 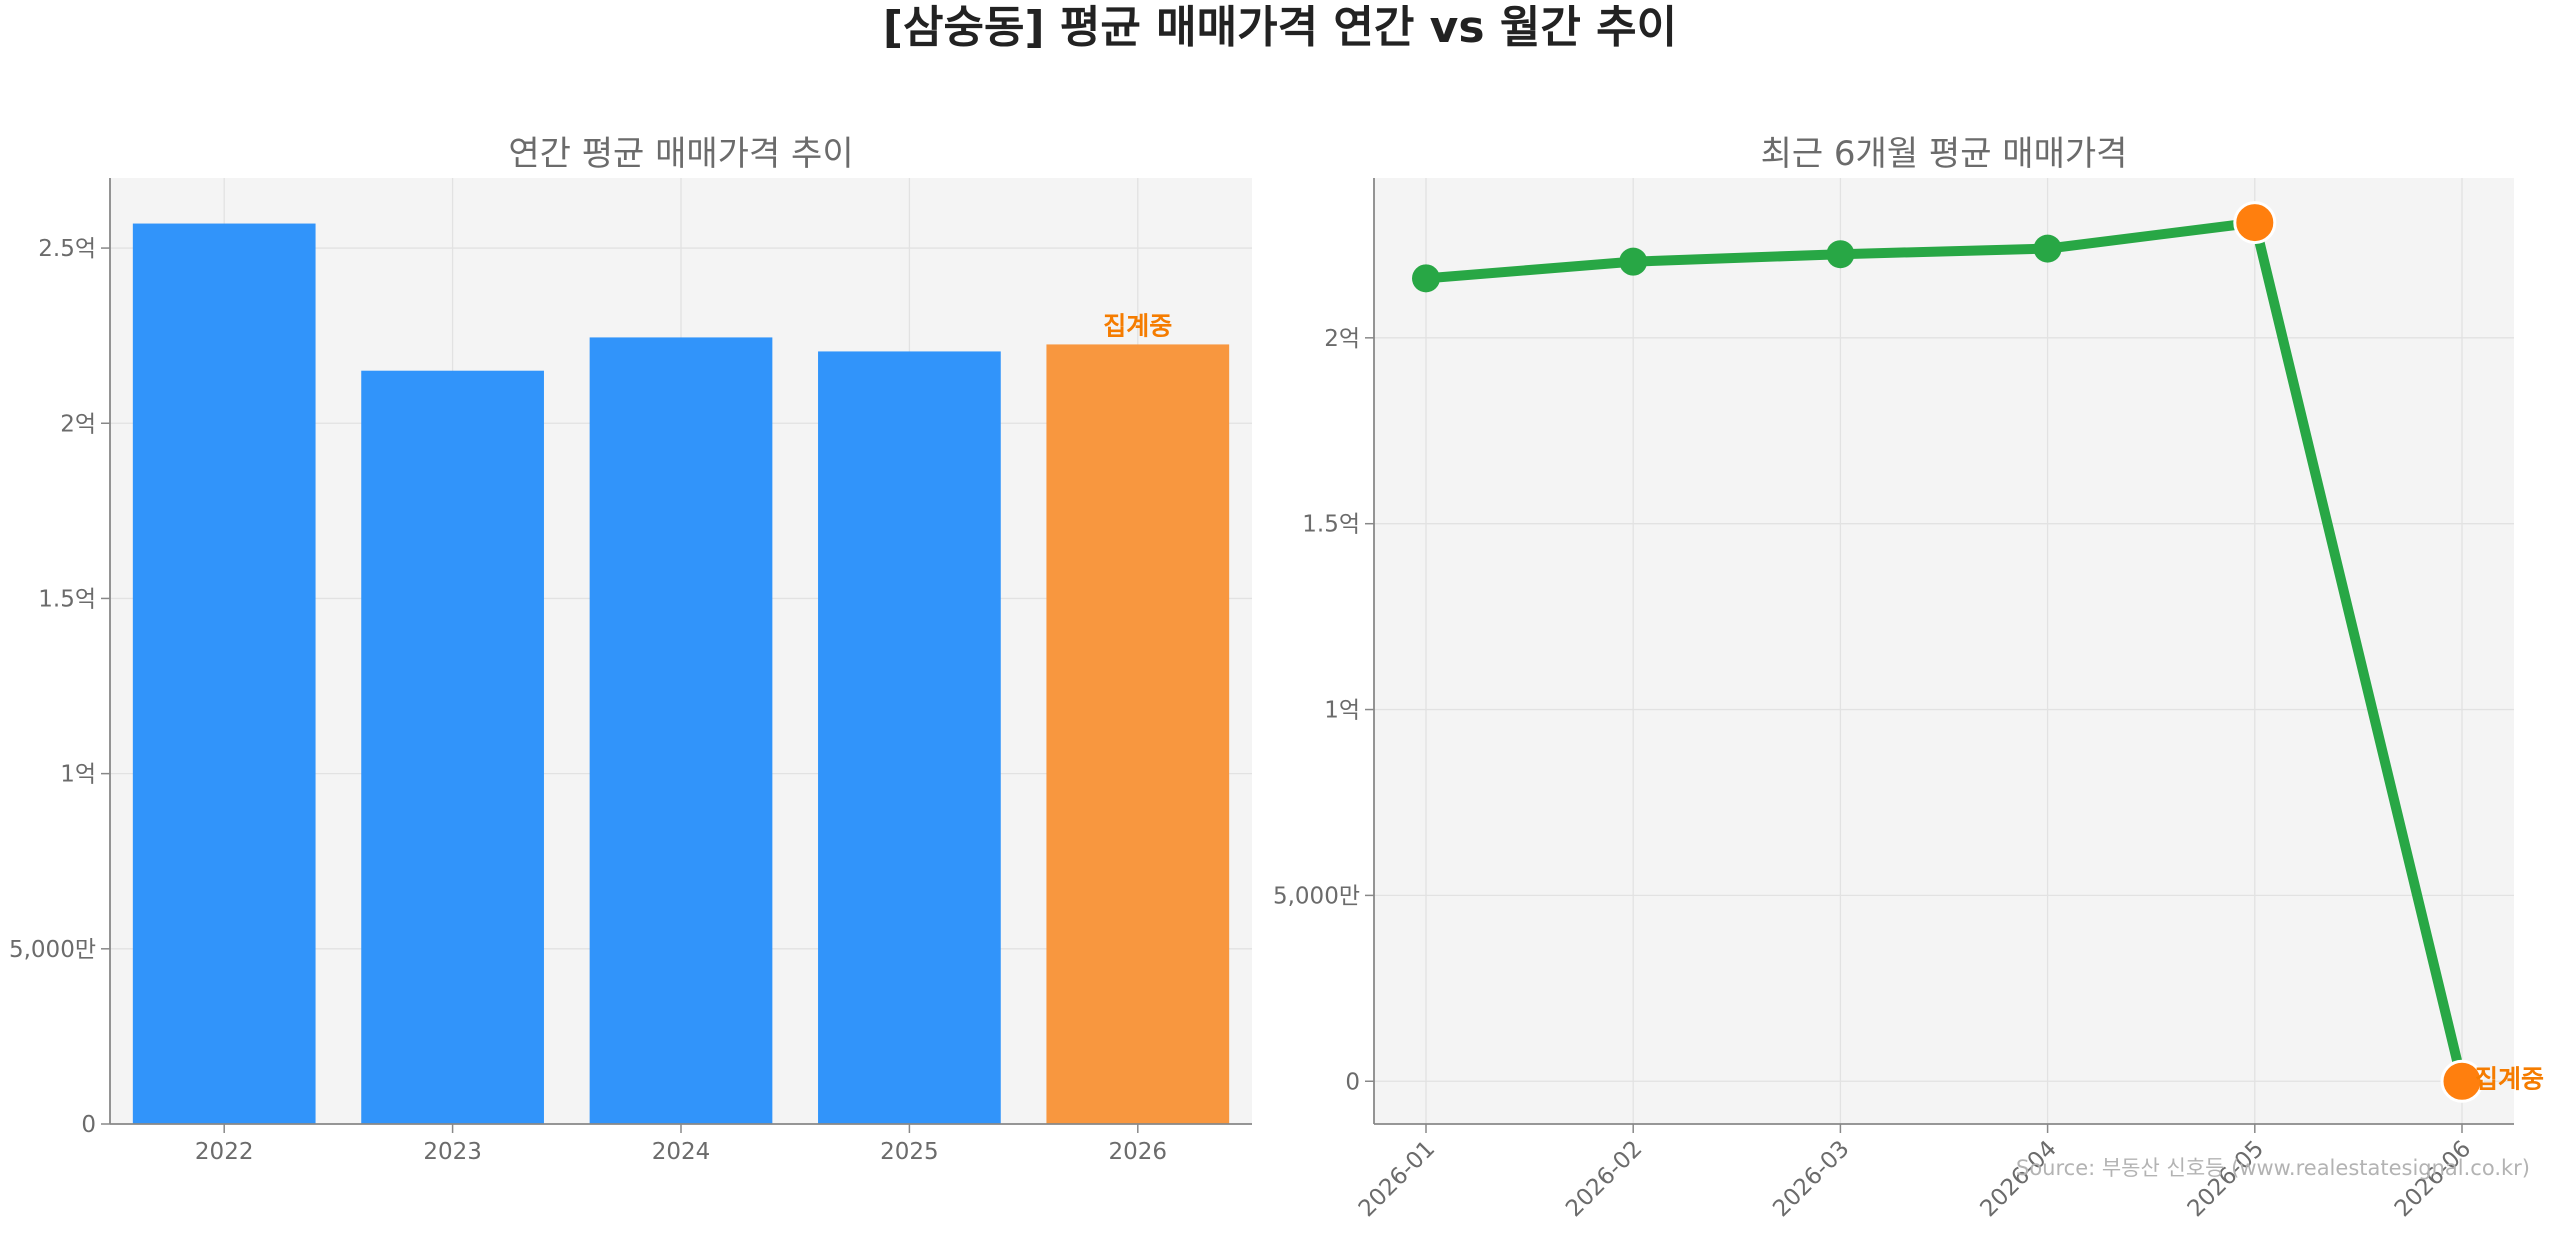 What do you see at coordinates (680, 154) in the screenshot?
I see `annual-chart-title: 연간 평균 매매가격 추이` at bounding box center [680, 154].